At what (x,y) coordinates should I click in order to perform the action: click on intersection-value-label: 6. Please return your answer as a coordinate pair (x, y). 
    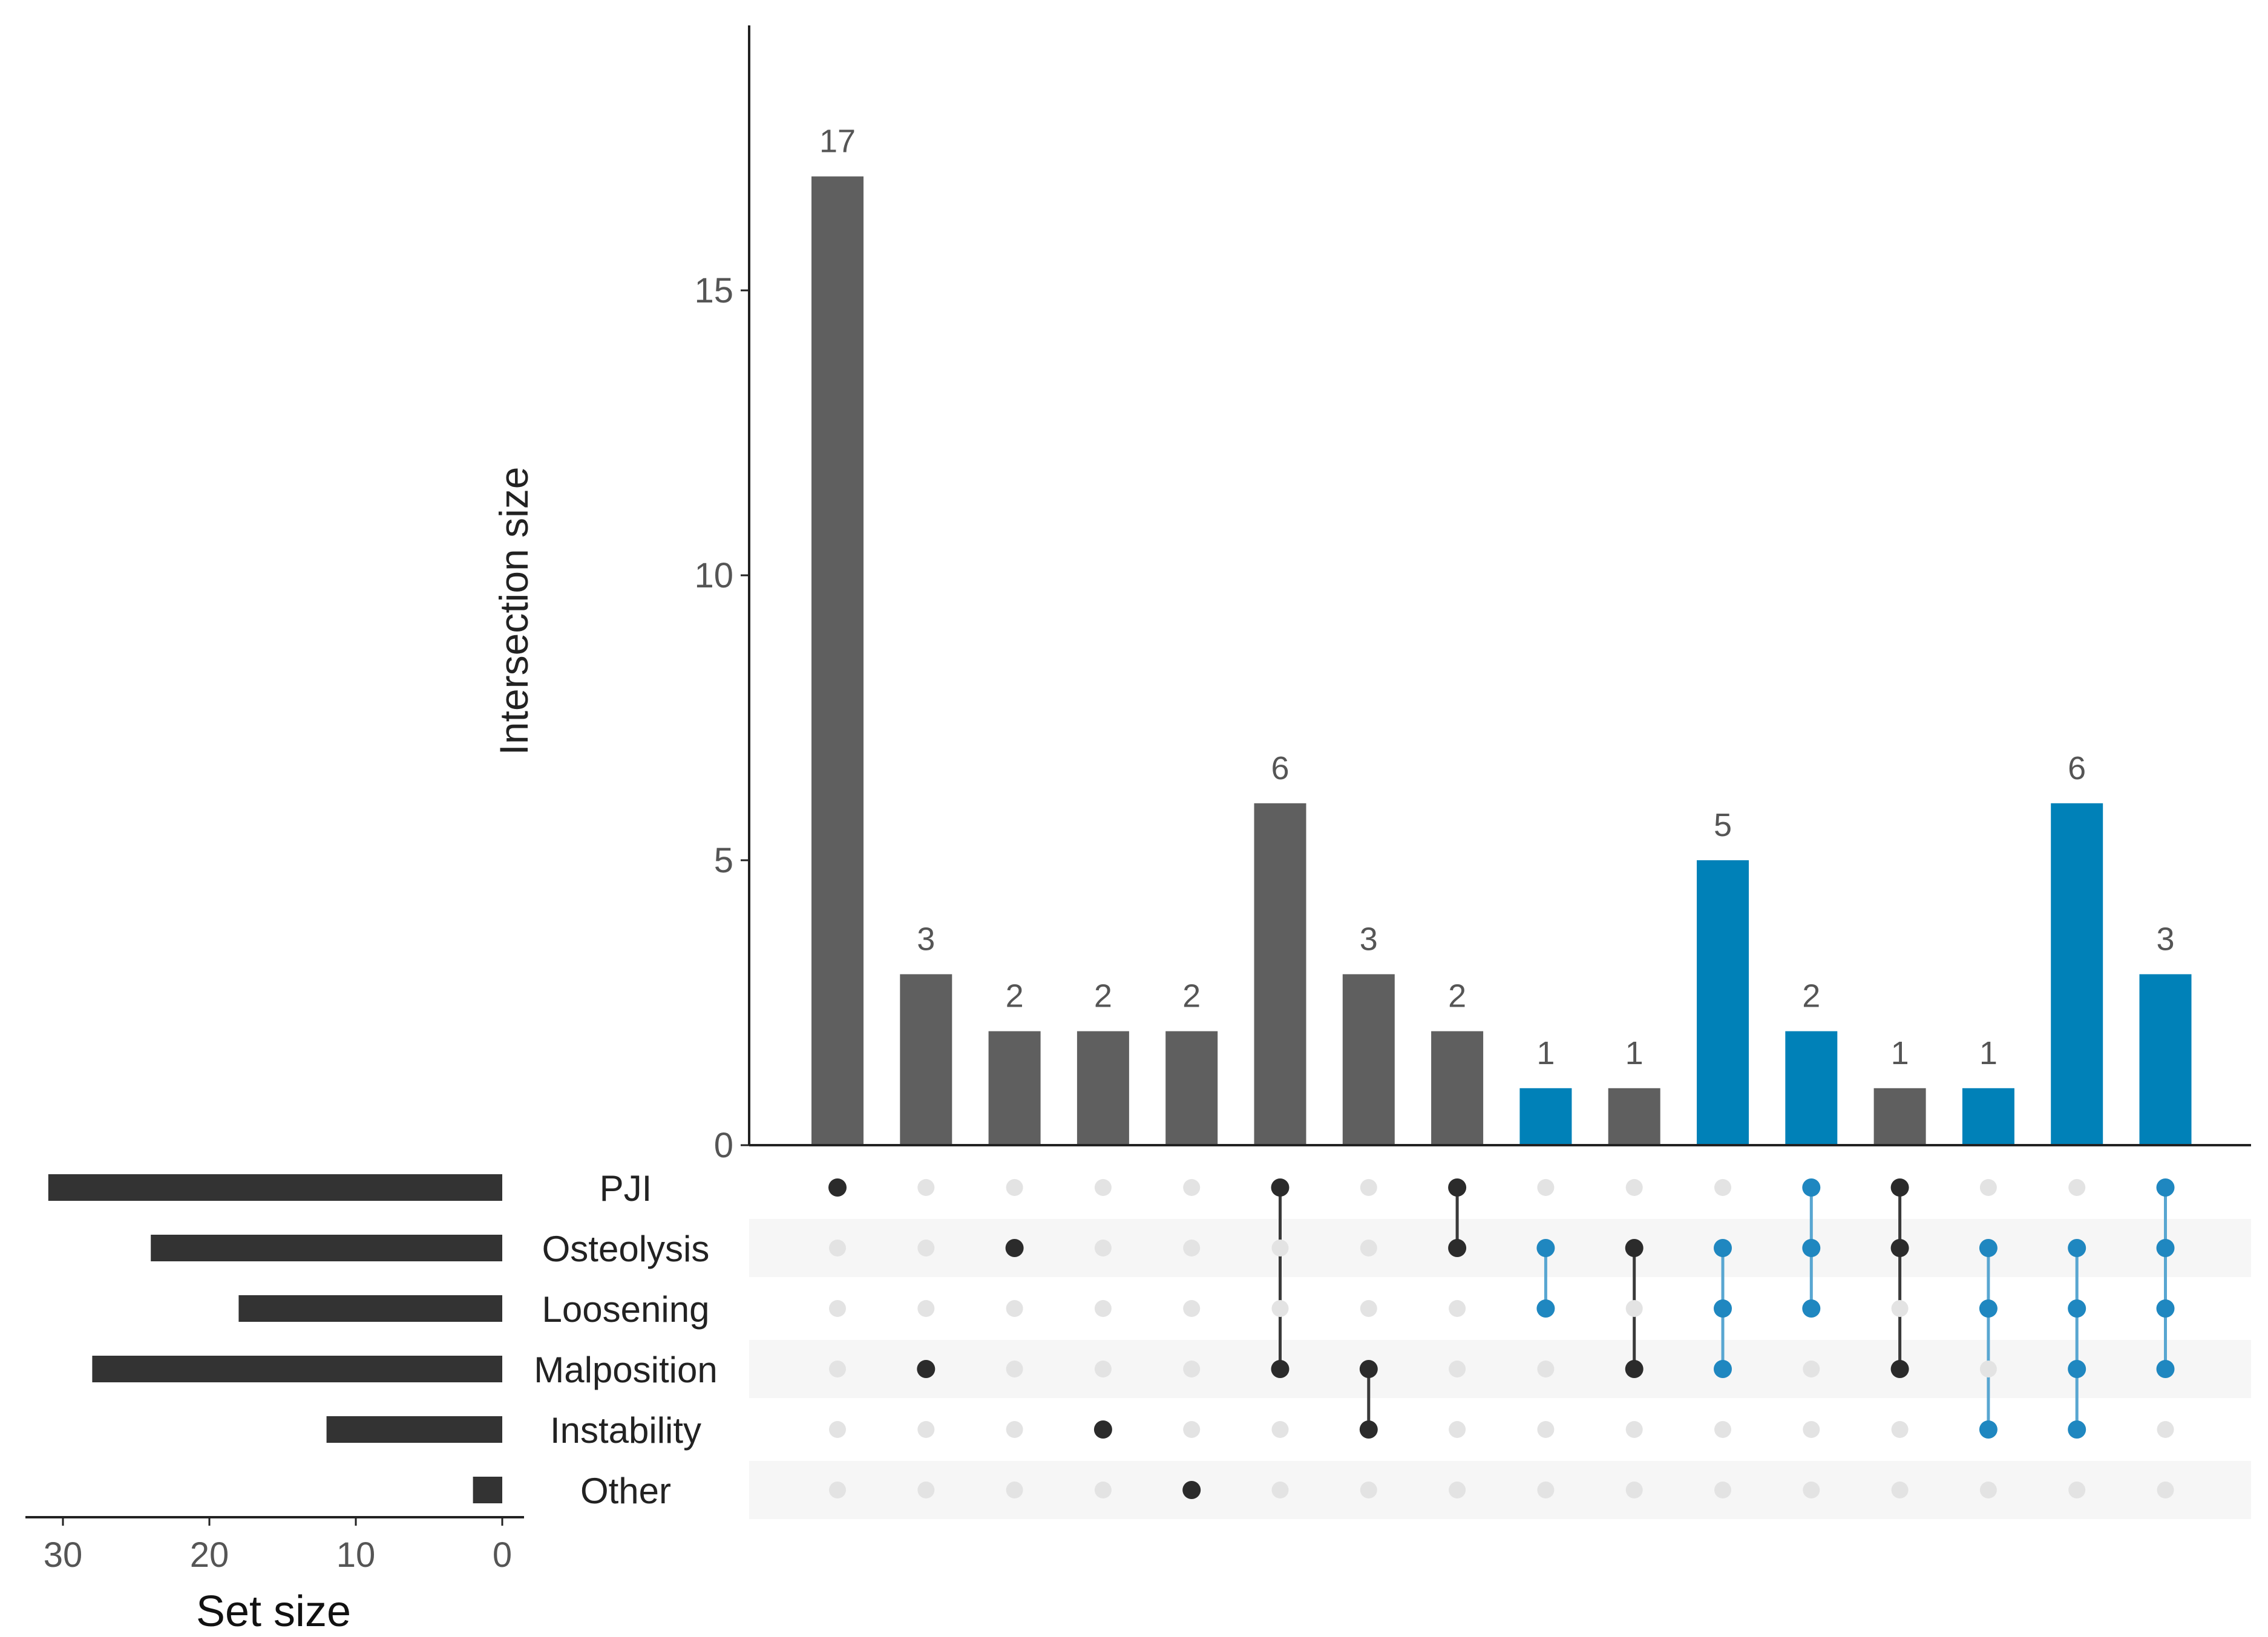
    Looking at the image, I should click on (1280, 768).